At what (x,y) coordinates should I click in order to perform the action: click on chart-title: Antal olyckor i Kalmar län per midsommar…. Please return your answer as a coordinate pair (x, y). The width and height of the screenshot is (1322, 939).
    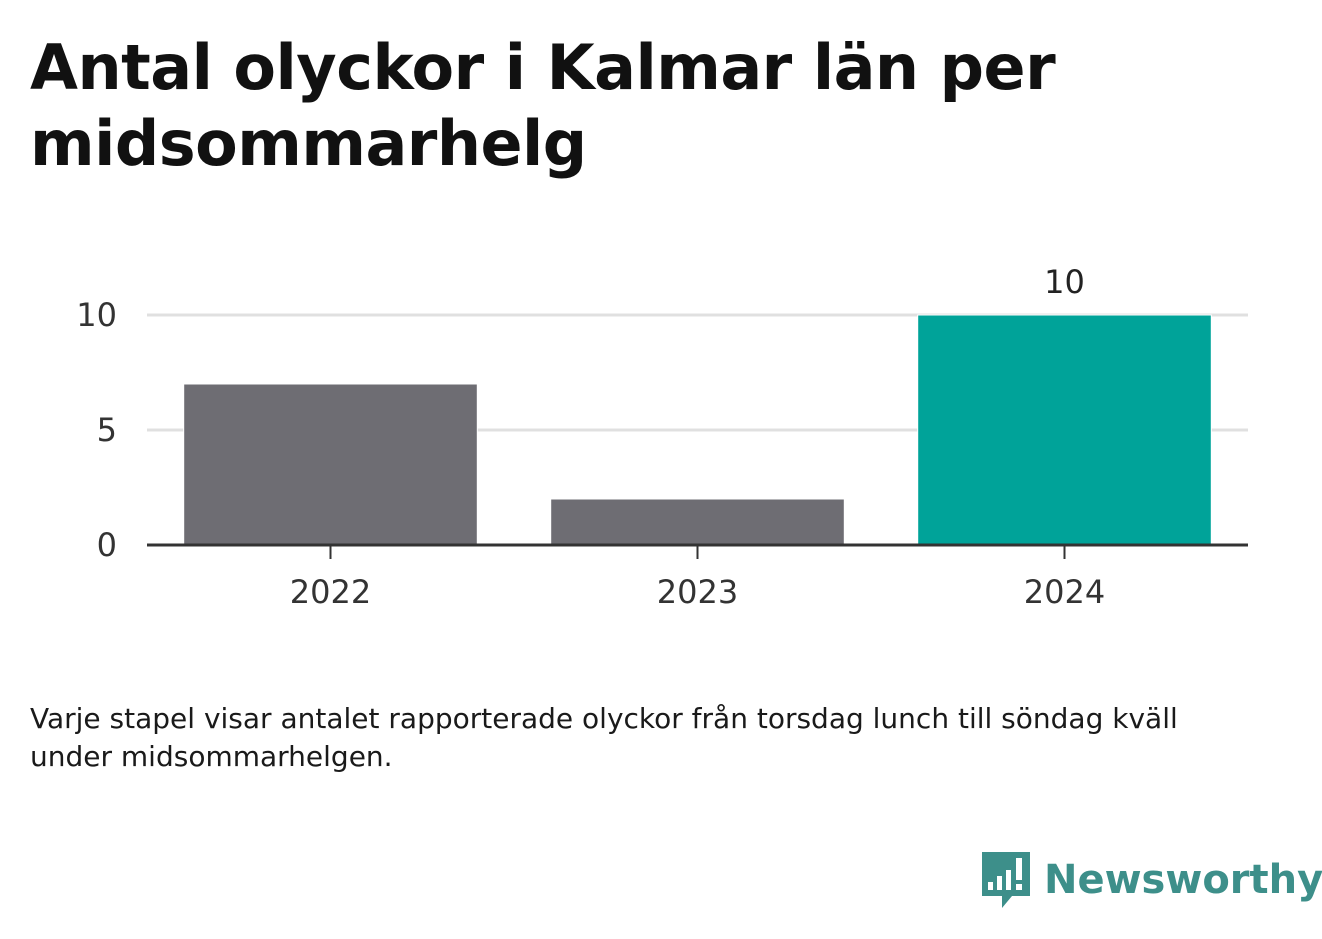
    Looking at the image, I should click on (543, 105).